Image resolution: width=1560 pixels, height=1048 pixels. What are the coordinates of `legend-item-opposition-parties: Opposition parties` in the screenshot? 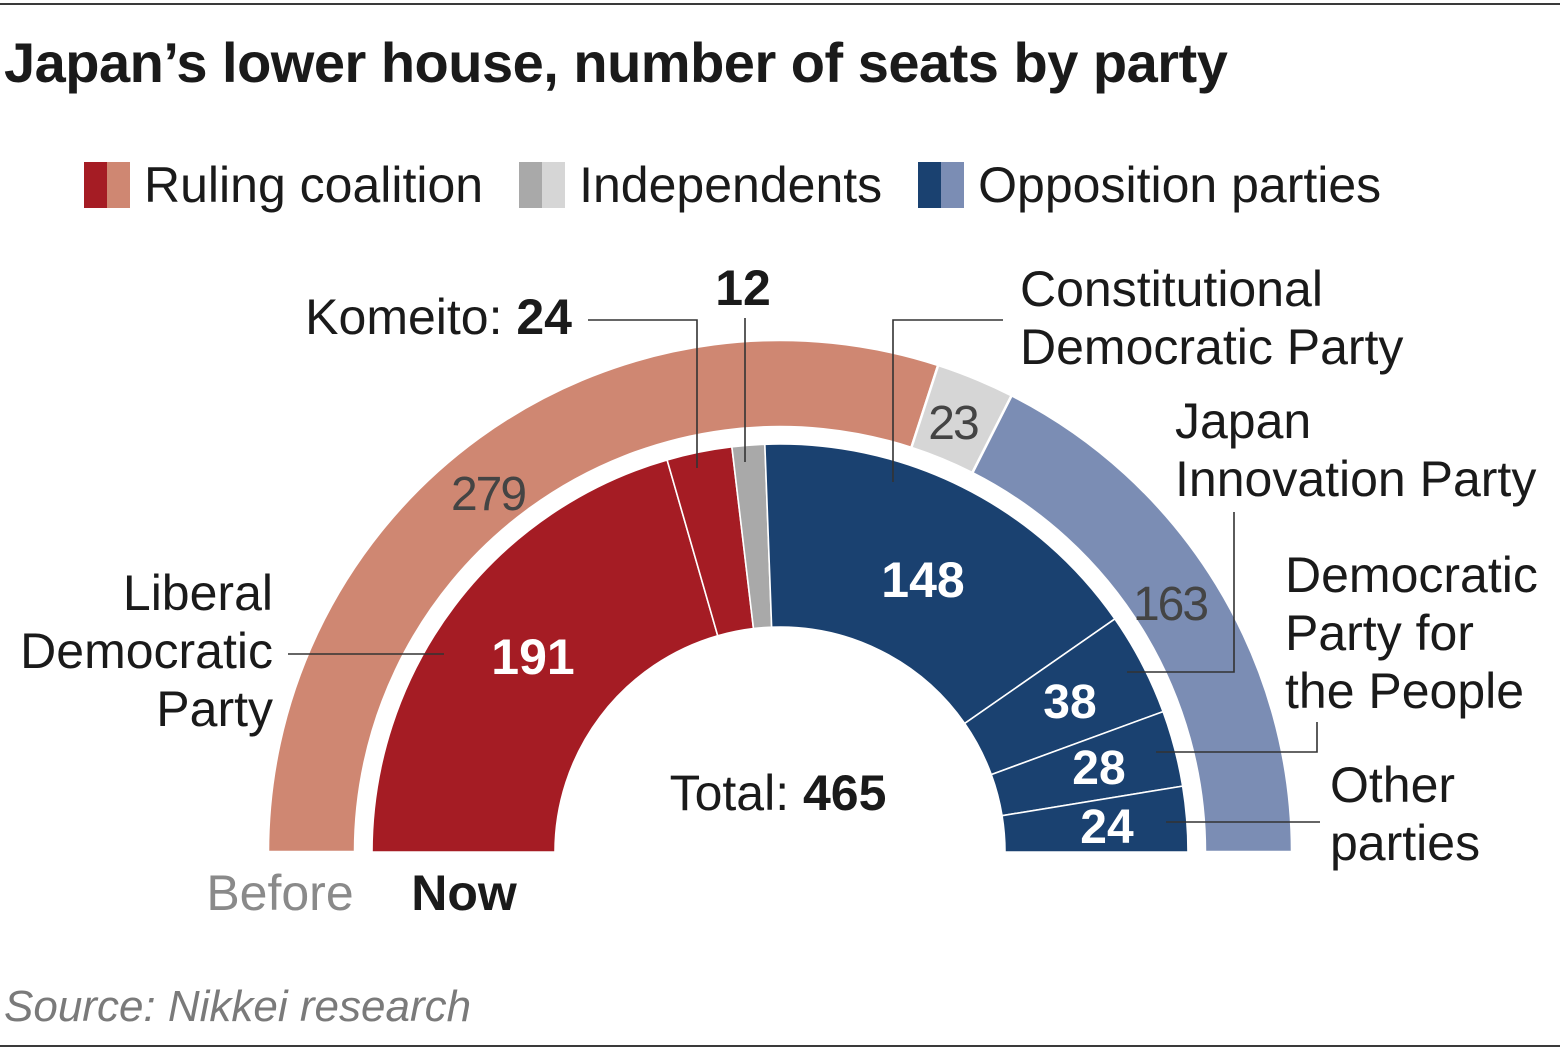 It's located at (1149, 185).